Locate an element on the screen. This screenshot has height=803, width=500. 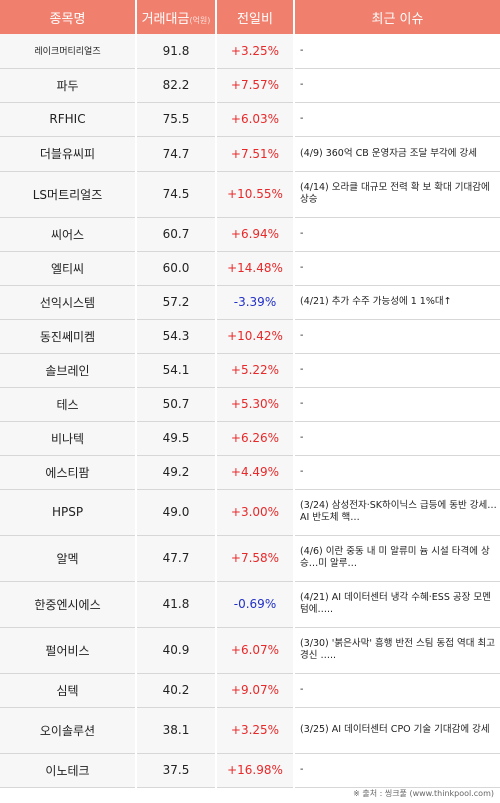
stock-name: 레이크머티리얼즈 is located at coordinates (68, 51).